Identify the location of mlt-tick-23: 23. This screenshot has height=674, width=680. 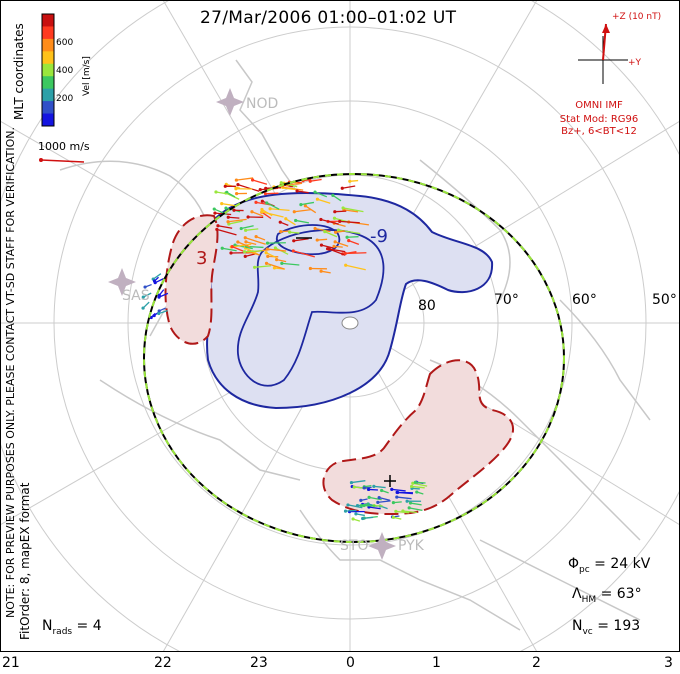
(259, 663).